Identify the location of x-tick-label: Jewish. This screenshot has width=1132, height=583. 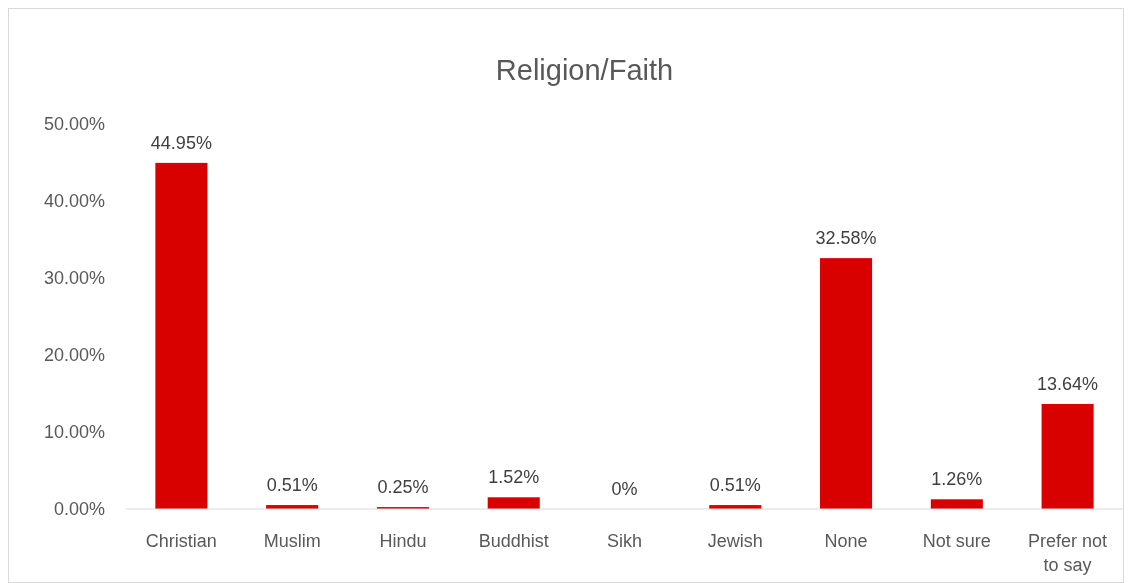
(735, 541).